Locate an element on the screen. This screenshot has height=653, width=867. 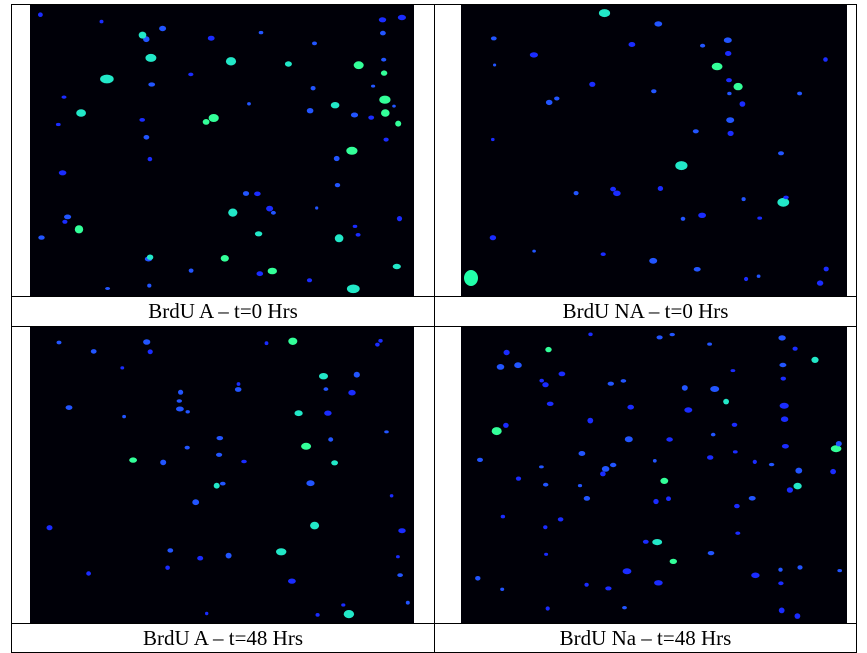
caption: BrdU A – t=48 Hrs is located at coordinates (223, 638).